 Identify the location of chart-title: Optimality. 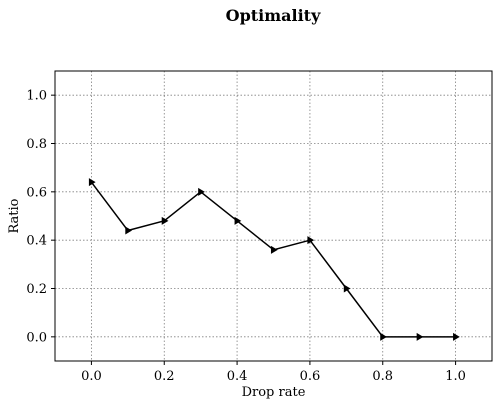
(273, 15).